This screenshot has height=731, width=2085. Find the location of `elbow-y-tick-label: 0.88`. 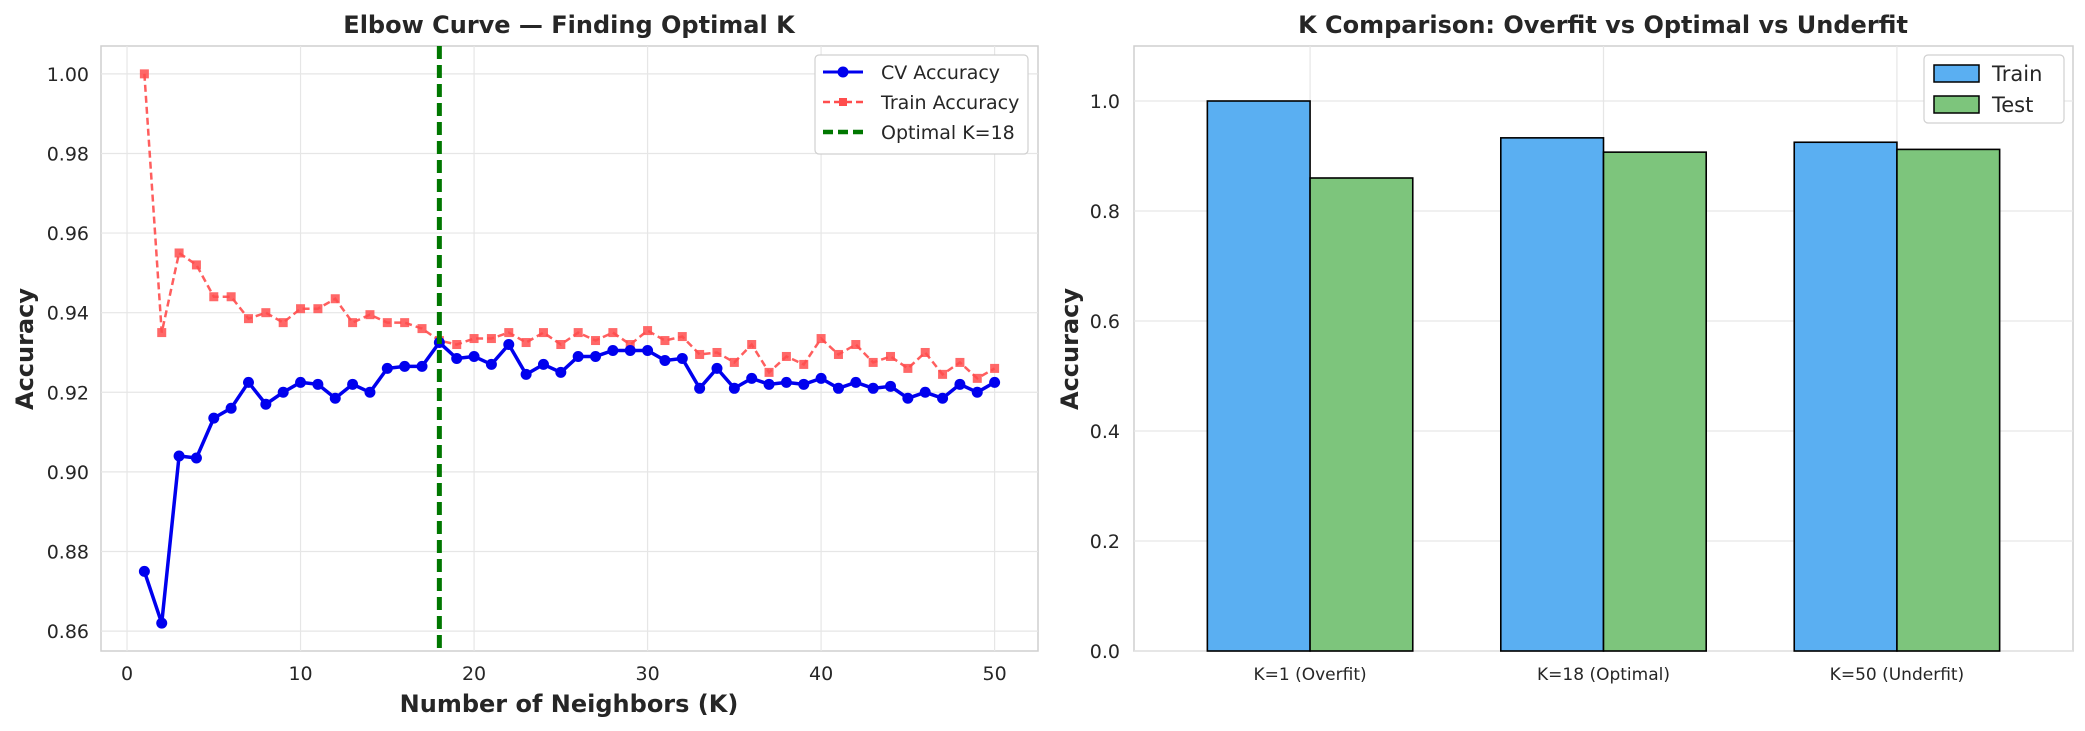

elbow-y-tick-label: 0.88 is located at coordinates (68, 552).